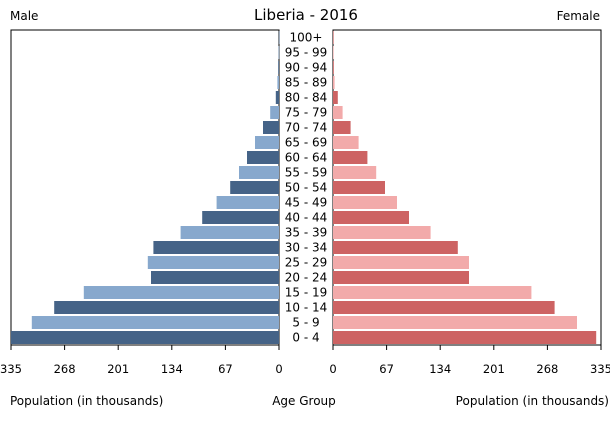 Image resolution: width=610 pixels, height=425 pixels. I want to click on age-label-10-14: 10 - 14, so click(306, 308).